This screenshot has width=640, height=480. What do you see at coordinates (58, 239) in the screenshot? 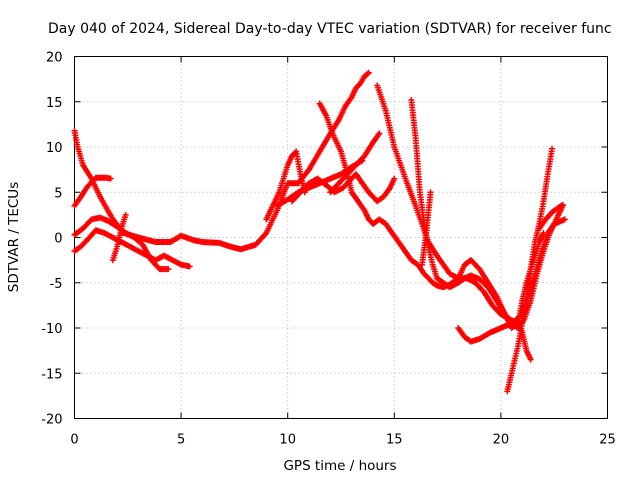
I see `y-tick-label: 0` at bounding box center [58, 239].